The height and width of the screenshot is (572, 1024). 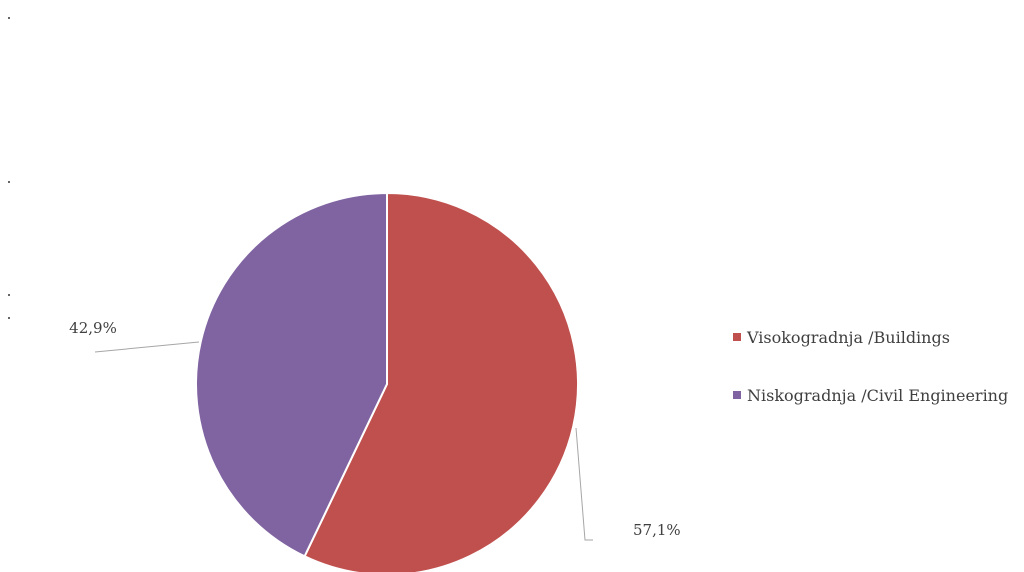 I want to click on legend-label: Visokogradnja /Buildings, so click(x=848, y=337).